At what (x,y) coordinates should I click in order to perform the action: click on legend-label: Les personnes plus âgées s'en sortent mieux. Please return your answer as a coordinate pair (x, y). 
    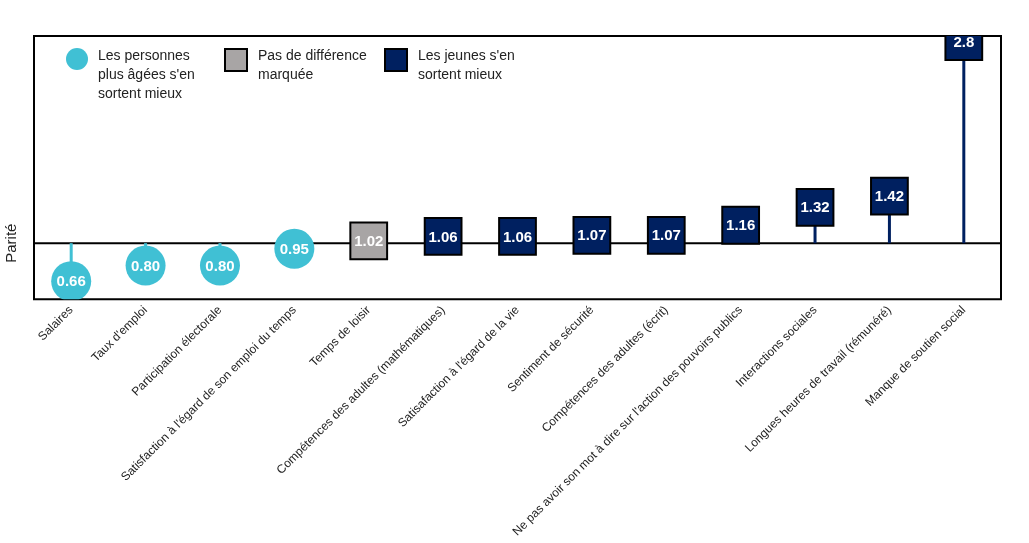
    Looking at the image, I should click on (147, 74).